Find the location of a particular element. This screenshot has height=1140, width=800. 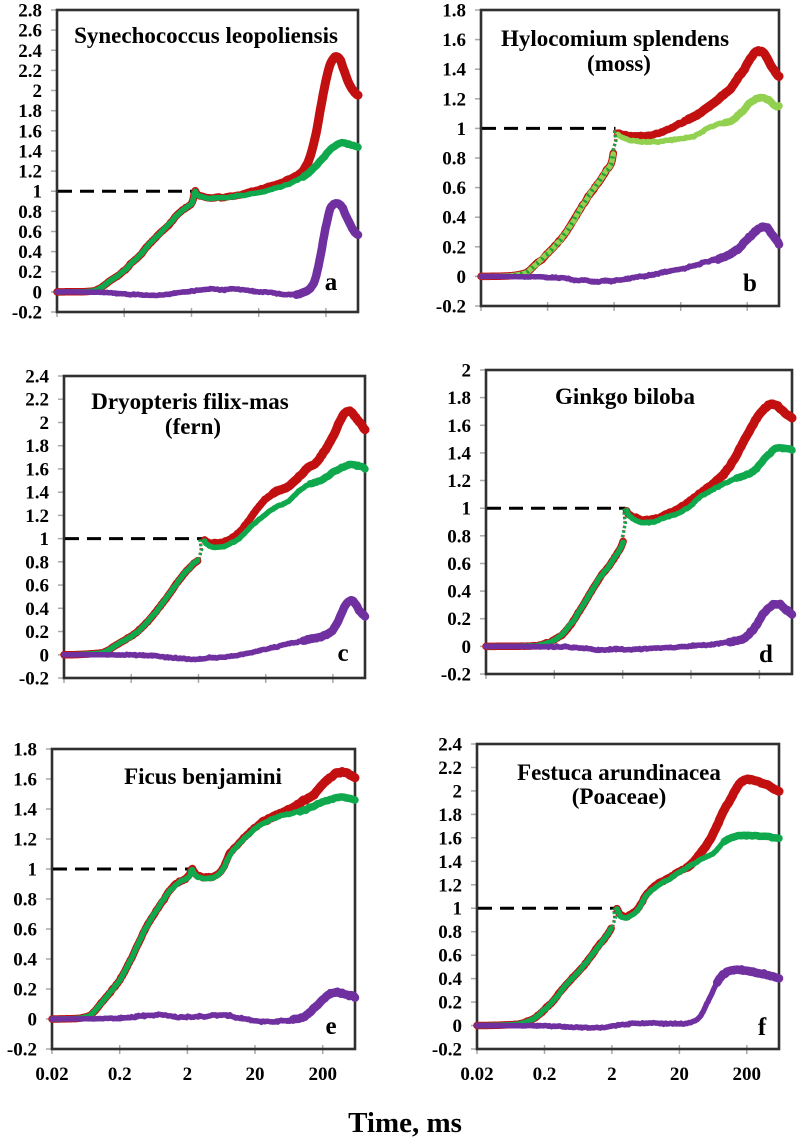

svg-text: f is located at coordinates (762, 1027).